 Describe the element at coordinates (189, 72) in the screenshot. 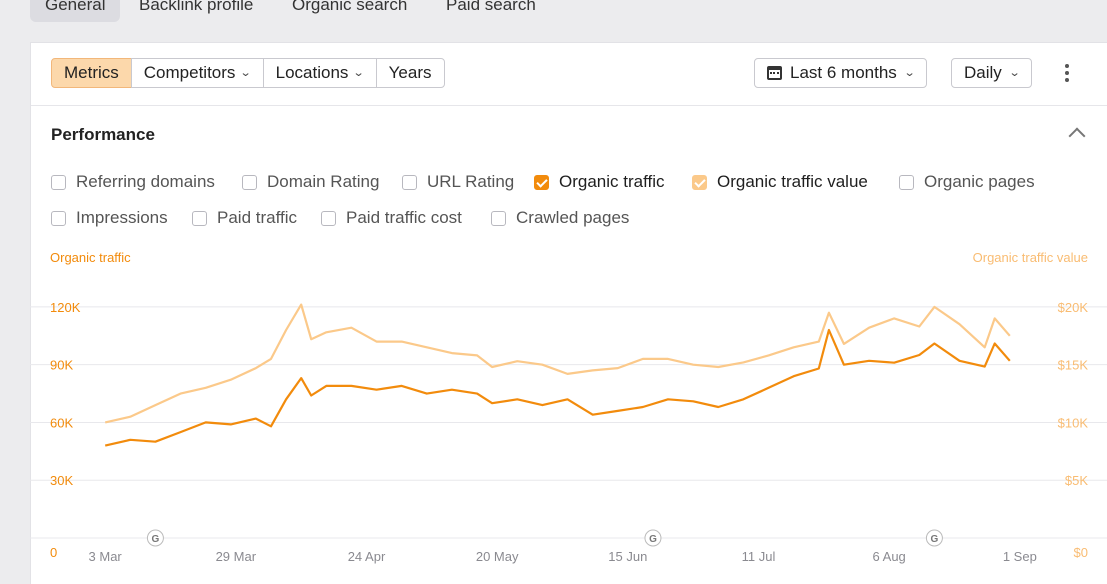

I see `competitors-label: Competitors` at that location.